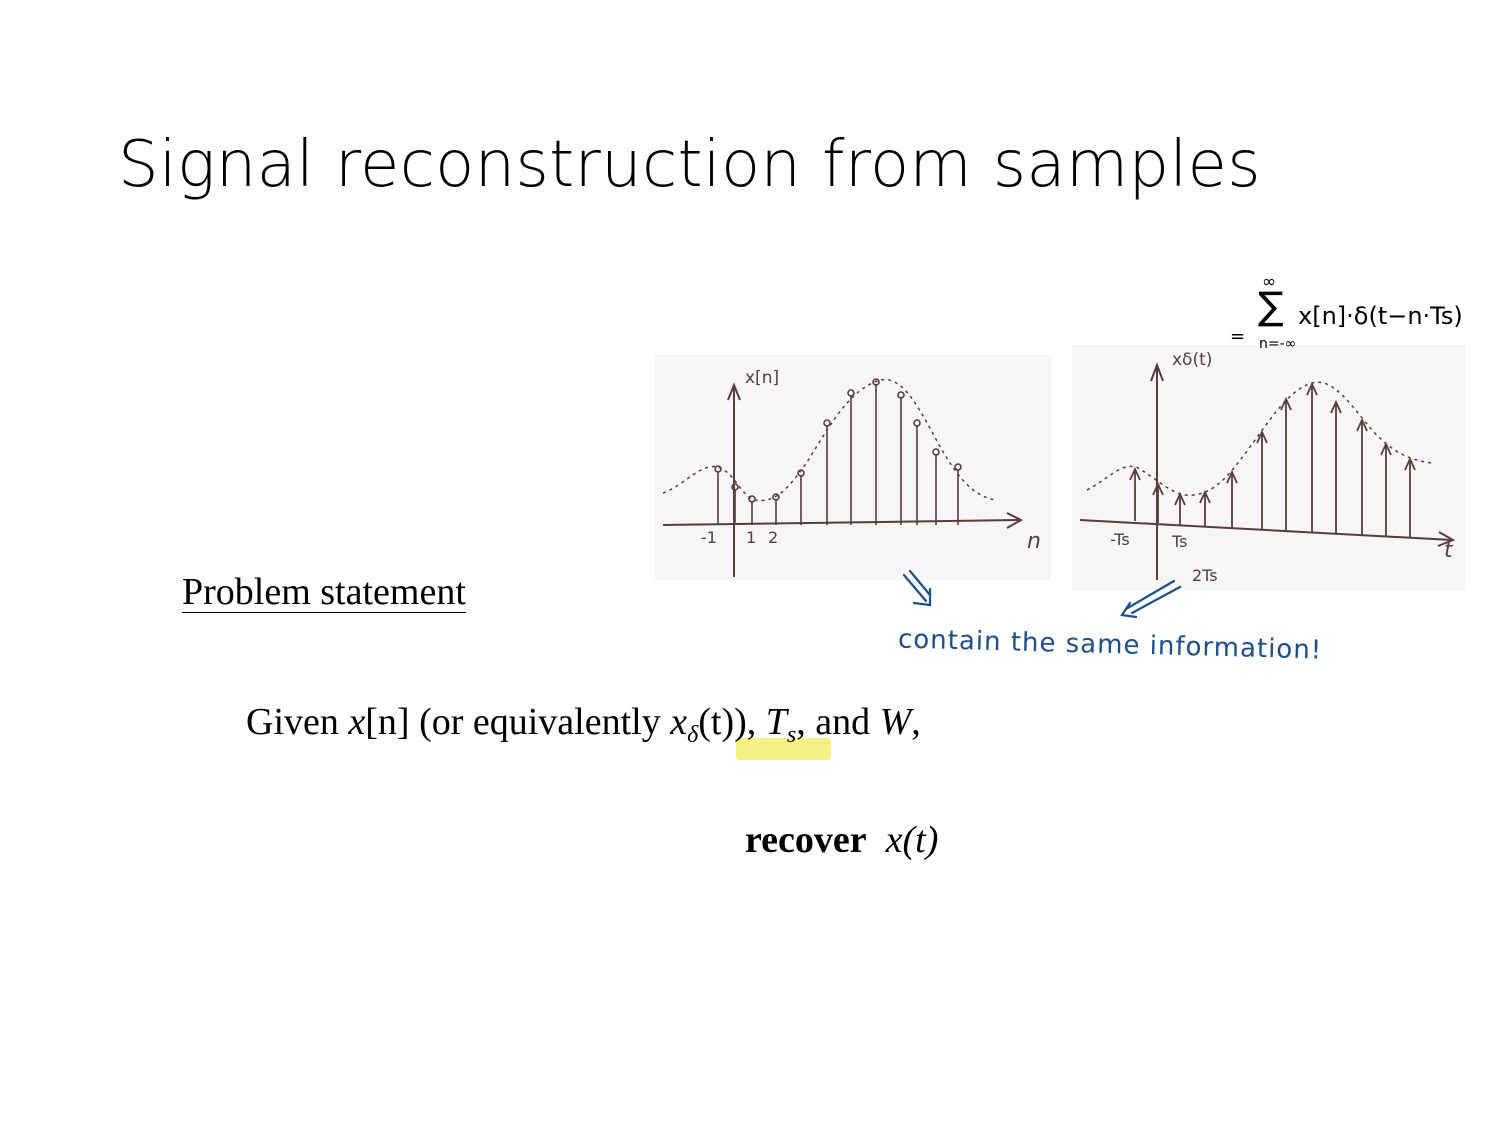 The image size is (1500, 1125). I want to click on left-xlabel: n, so click(1034, 541).